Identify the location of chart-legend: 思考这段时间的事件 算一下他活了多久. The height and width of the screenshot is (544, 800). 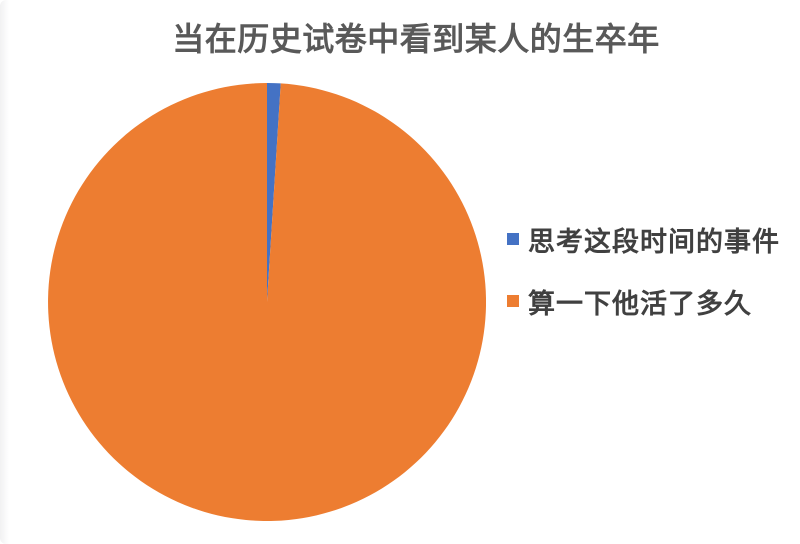
(643, 284).